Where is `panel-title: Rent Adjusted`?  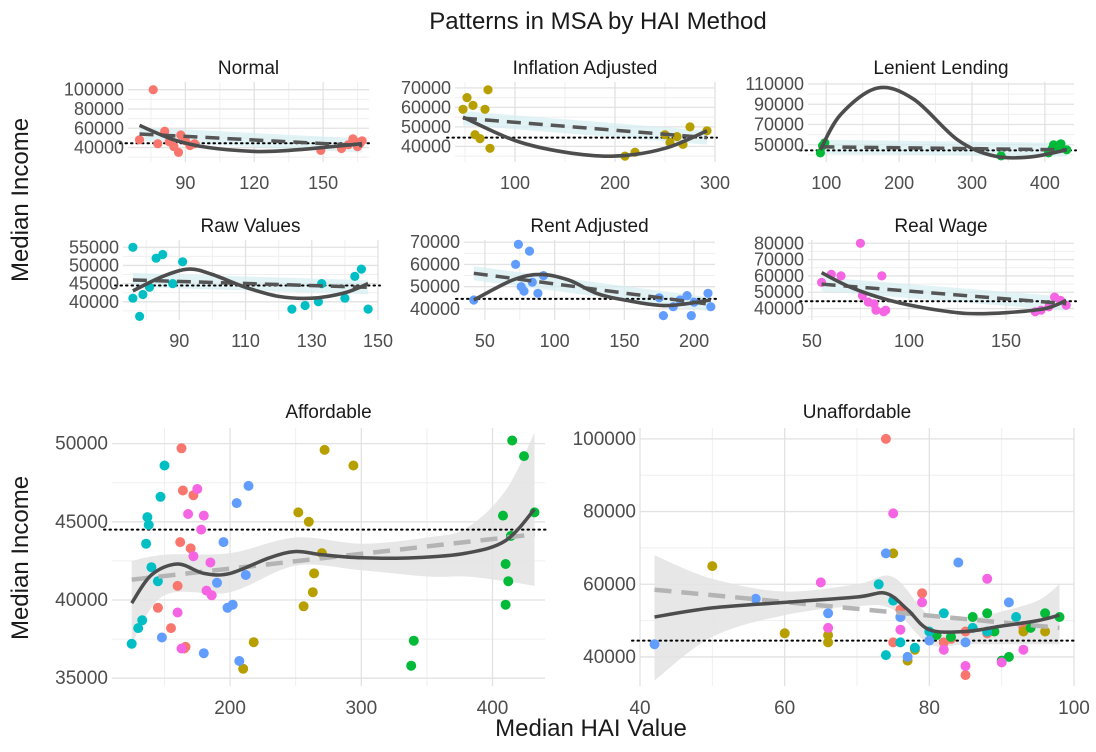
panel-title: Rent Adjusted is located at coordinates (589, 226).